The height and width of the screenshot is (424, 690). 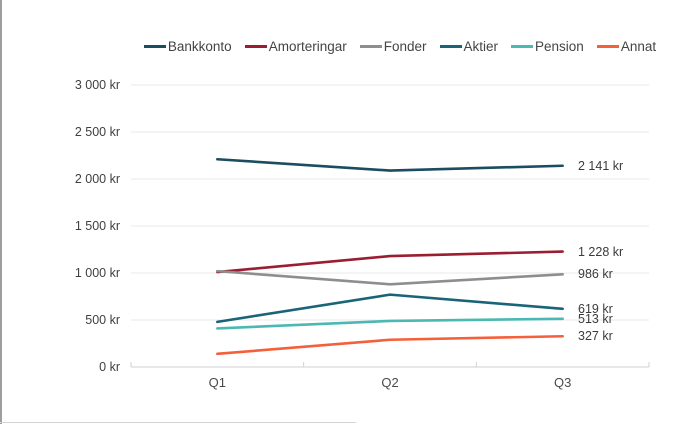 What do you see at coordinates (601, 165) in the screenshot?
I see `series-end-value-label: 2 141 kr` at bounding box center [601, 165].